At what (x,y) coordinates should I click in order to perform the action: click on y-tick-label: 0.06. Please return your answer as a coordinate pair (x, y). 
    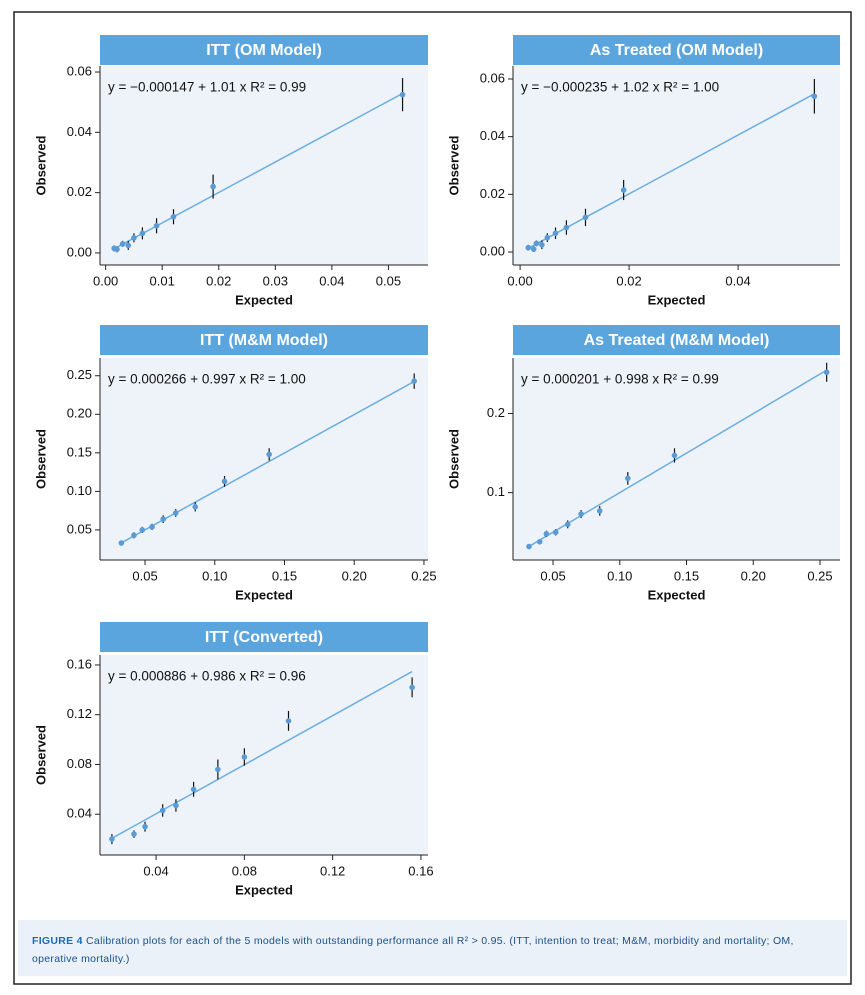
    Looking at the image, I should click on (79, 70).